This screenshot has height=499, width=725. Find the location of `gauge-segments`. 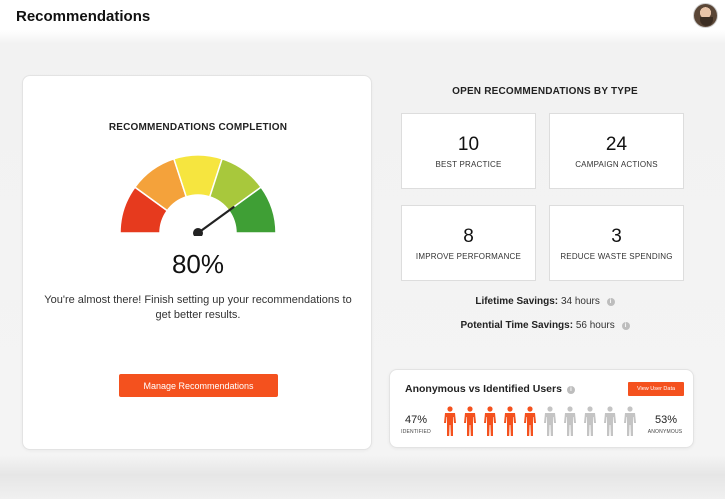

gauge-segments is located at coordinates (198, 194).